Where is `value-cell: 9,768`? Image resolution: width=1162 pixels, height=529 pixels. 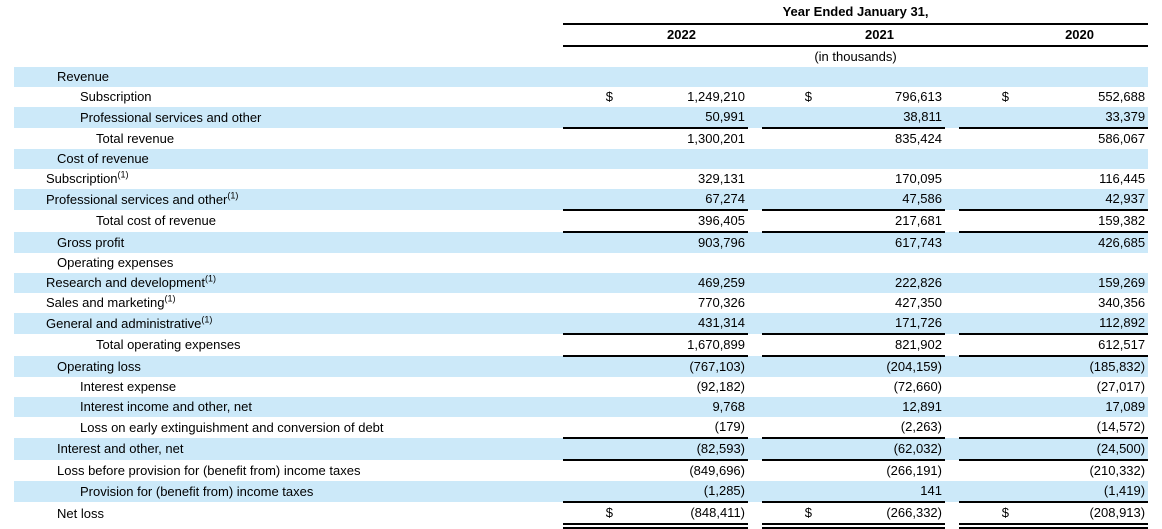 value-cell: 9,768 is located at coordinates (681, 407).